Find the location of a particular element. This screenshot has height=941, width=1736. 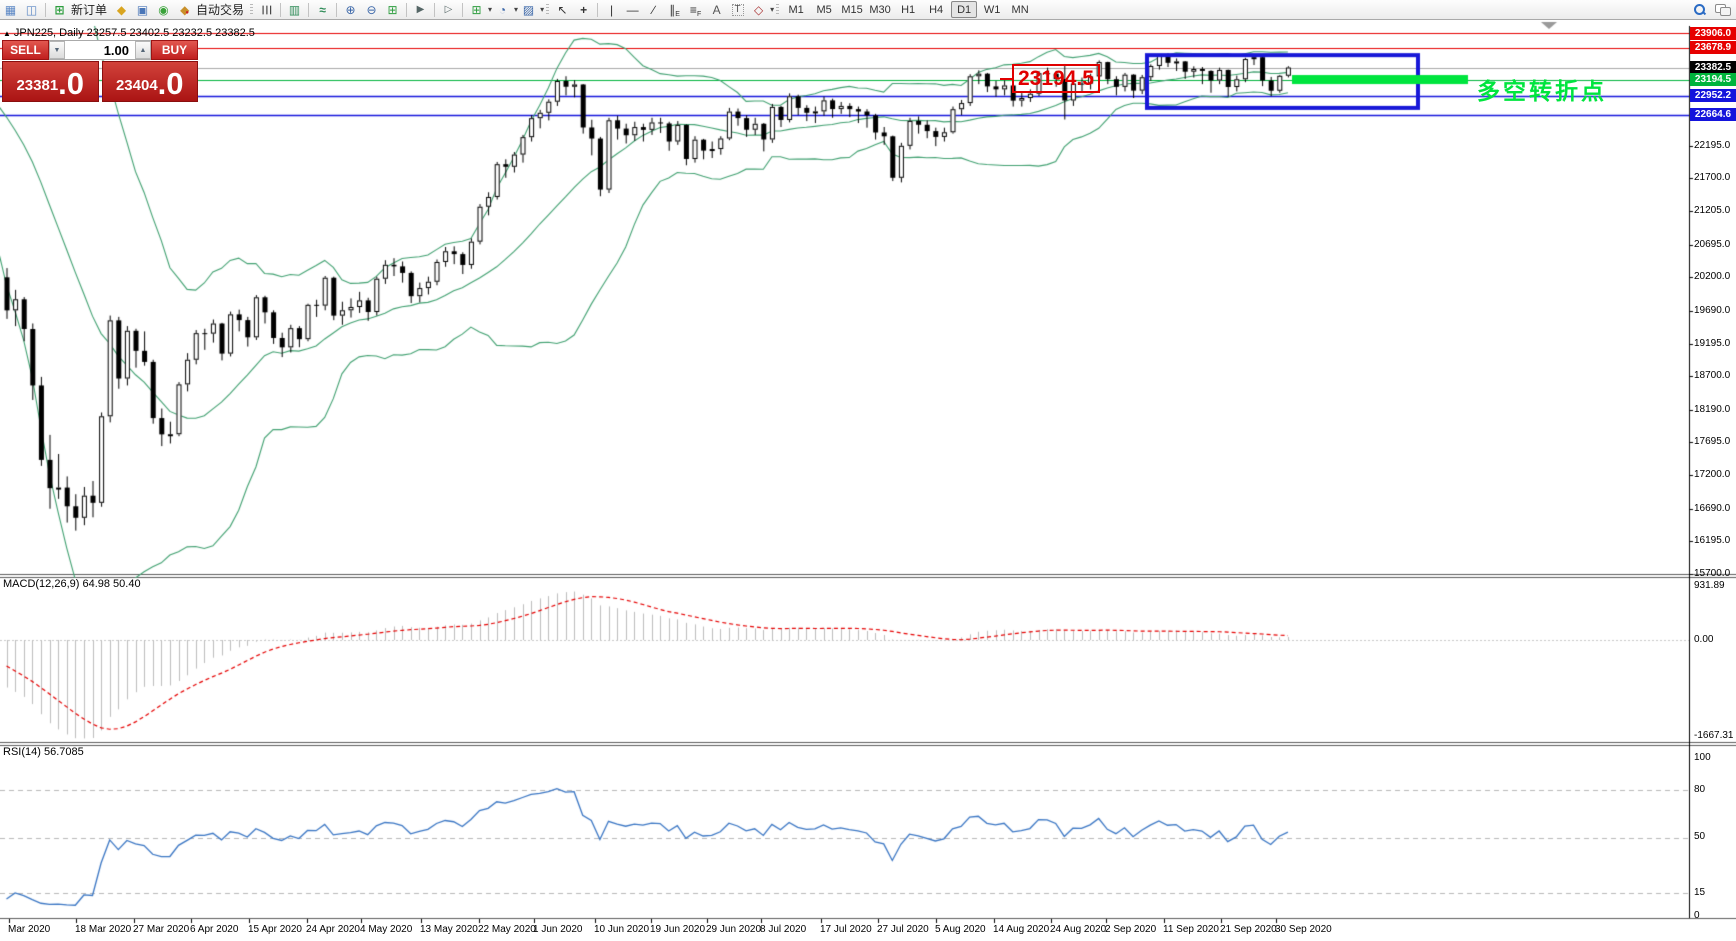

sell-price-pips: .0 is located at coordinates (71, 83).